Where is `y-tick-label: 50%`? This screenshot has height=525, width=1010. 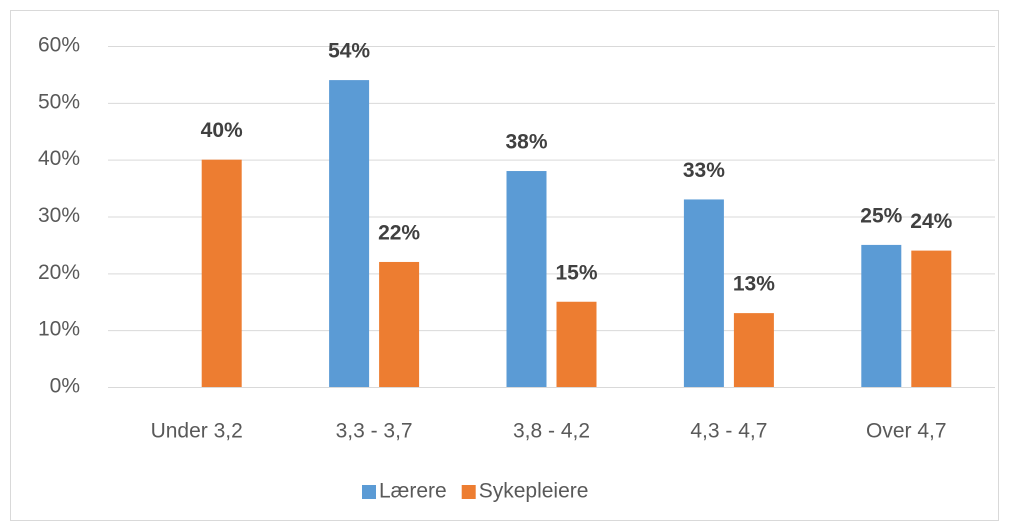
y-tick-label: 50% is located at coordinates (59, 101).